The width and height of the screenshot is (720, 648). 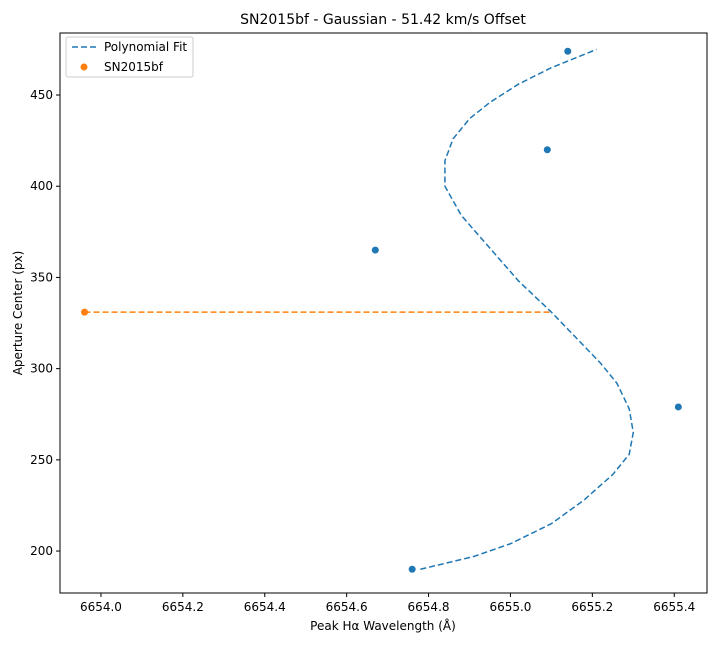 What do you see at coordinates (41, 551) in the screenshot?
I see `y-tick-label: 200` at bounding box center [41, 551].